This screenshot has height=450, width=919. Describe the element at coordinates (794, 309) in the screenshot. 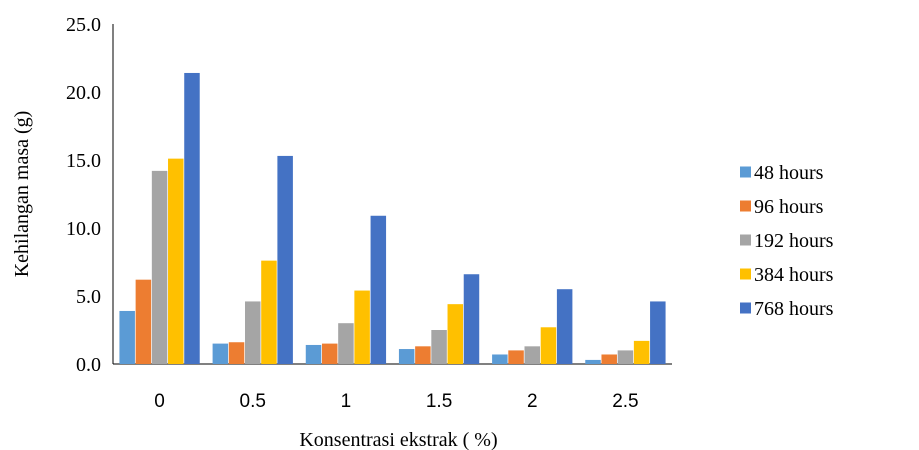

I see `legend-label: 768 hours` at that location.